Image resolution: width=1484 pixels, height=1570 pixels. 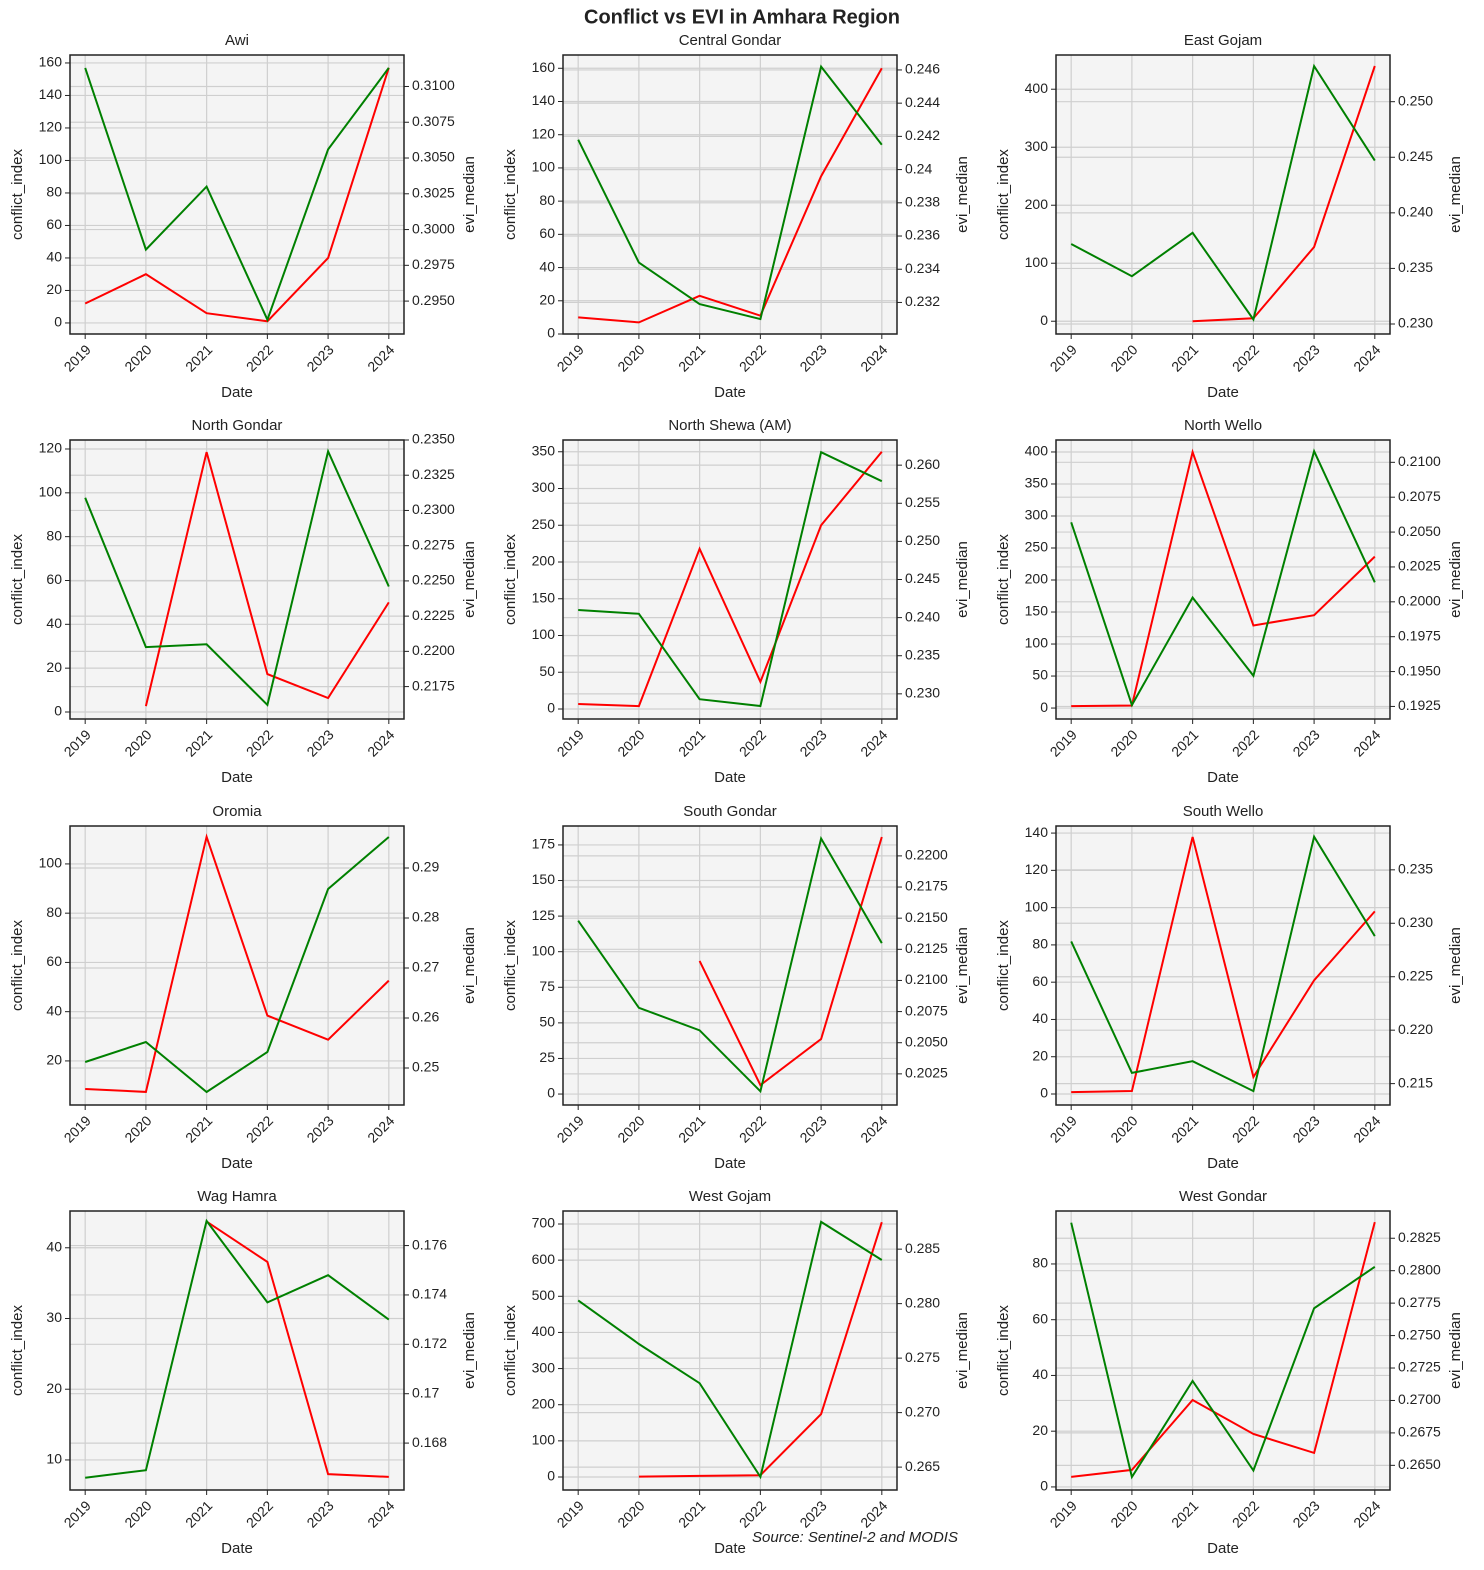 What do you see at coordinates (926, 917) in the screenshot?
I see `y2-tick-label: 0.2150` at bounding box center [926, 917].